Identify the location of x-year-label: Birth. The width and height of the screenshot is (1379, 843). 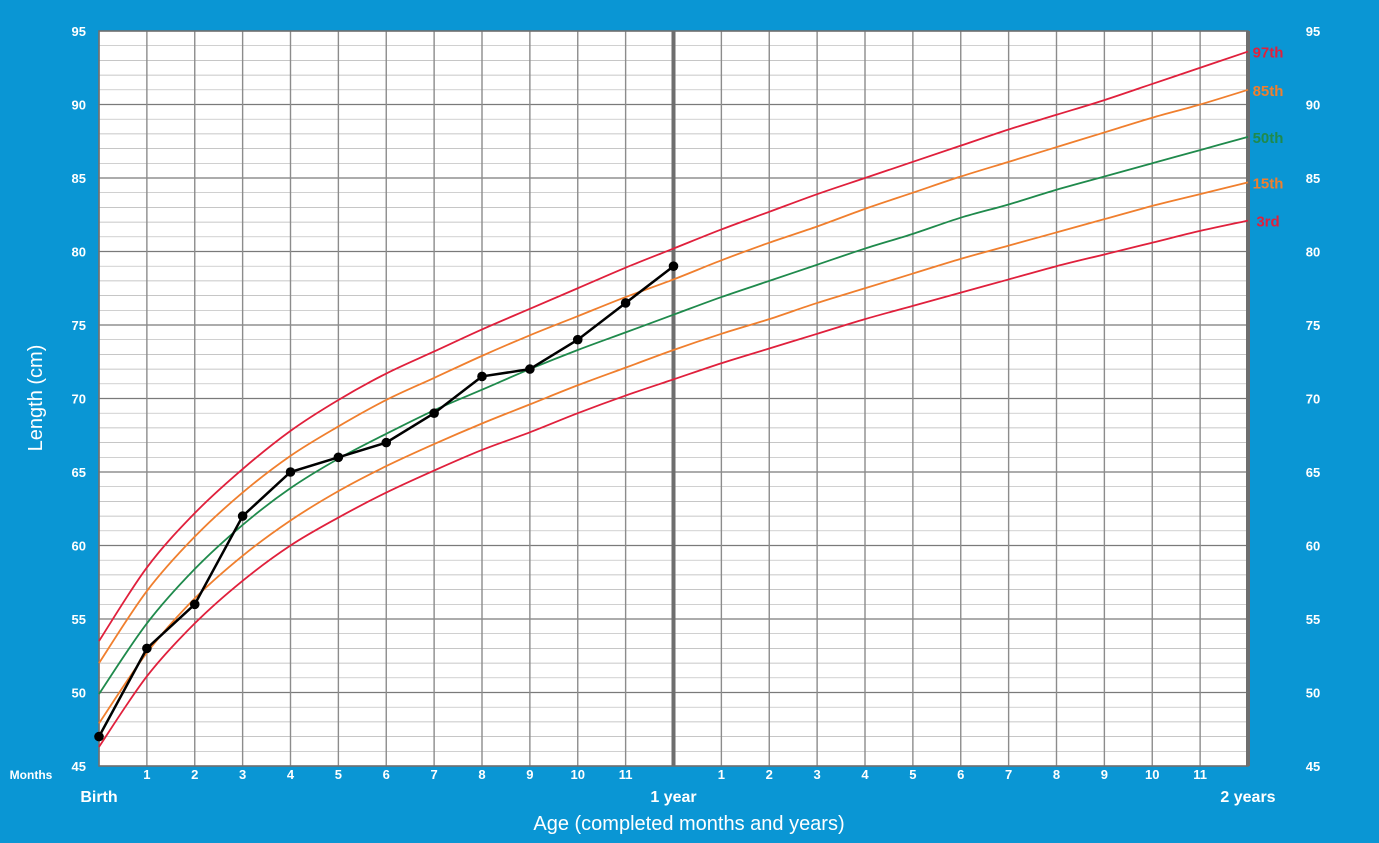
(98, 797).